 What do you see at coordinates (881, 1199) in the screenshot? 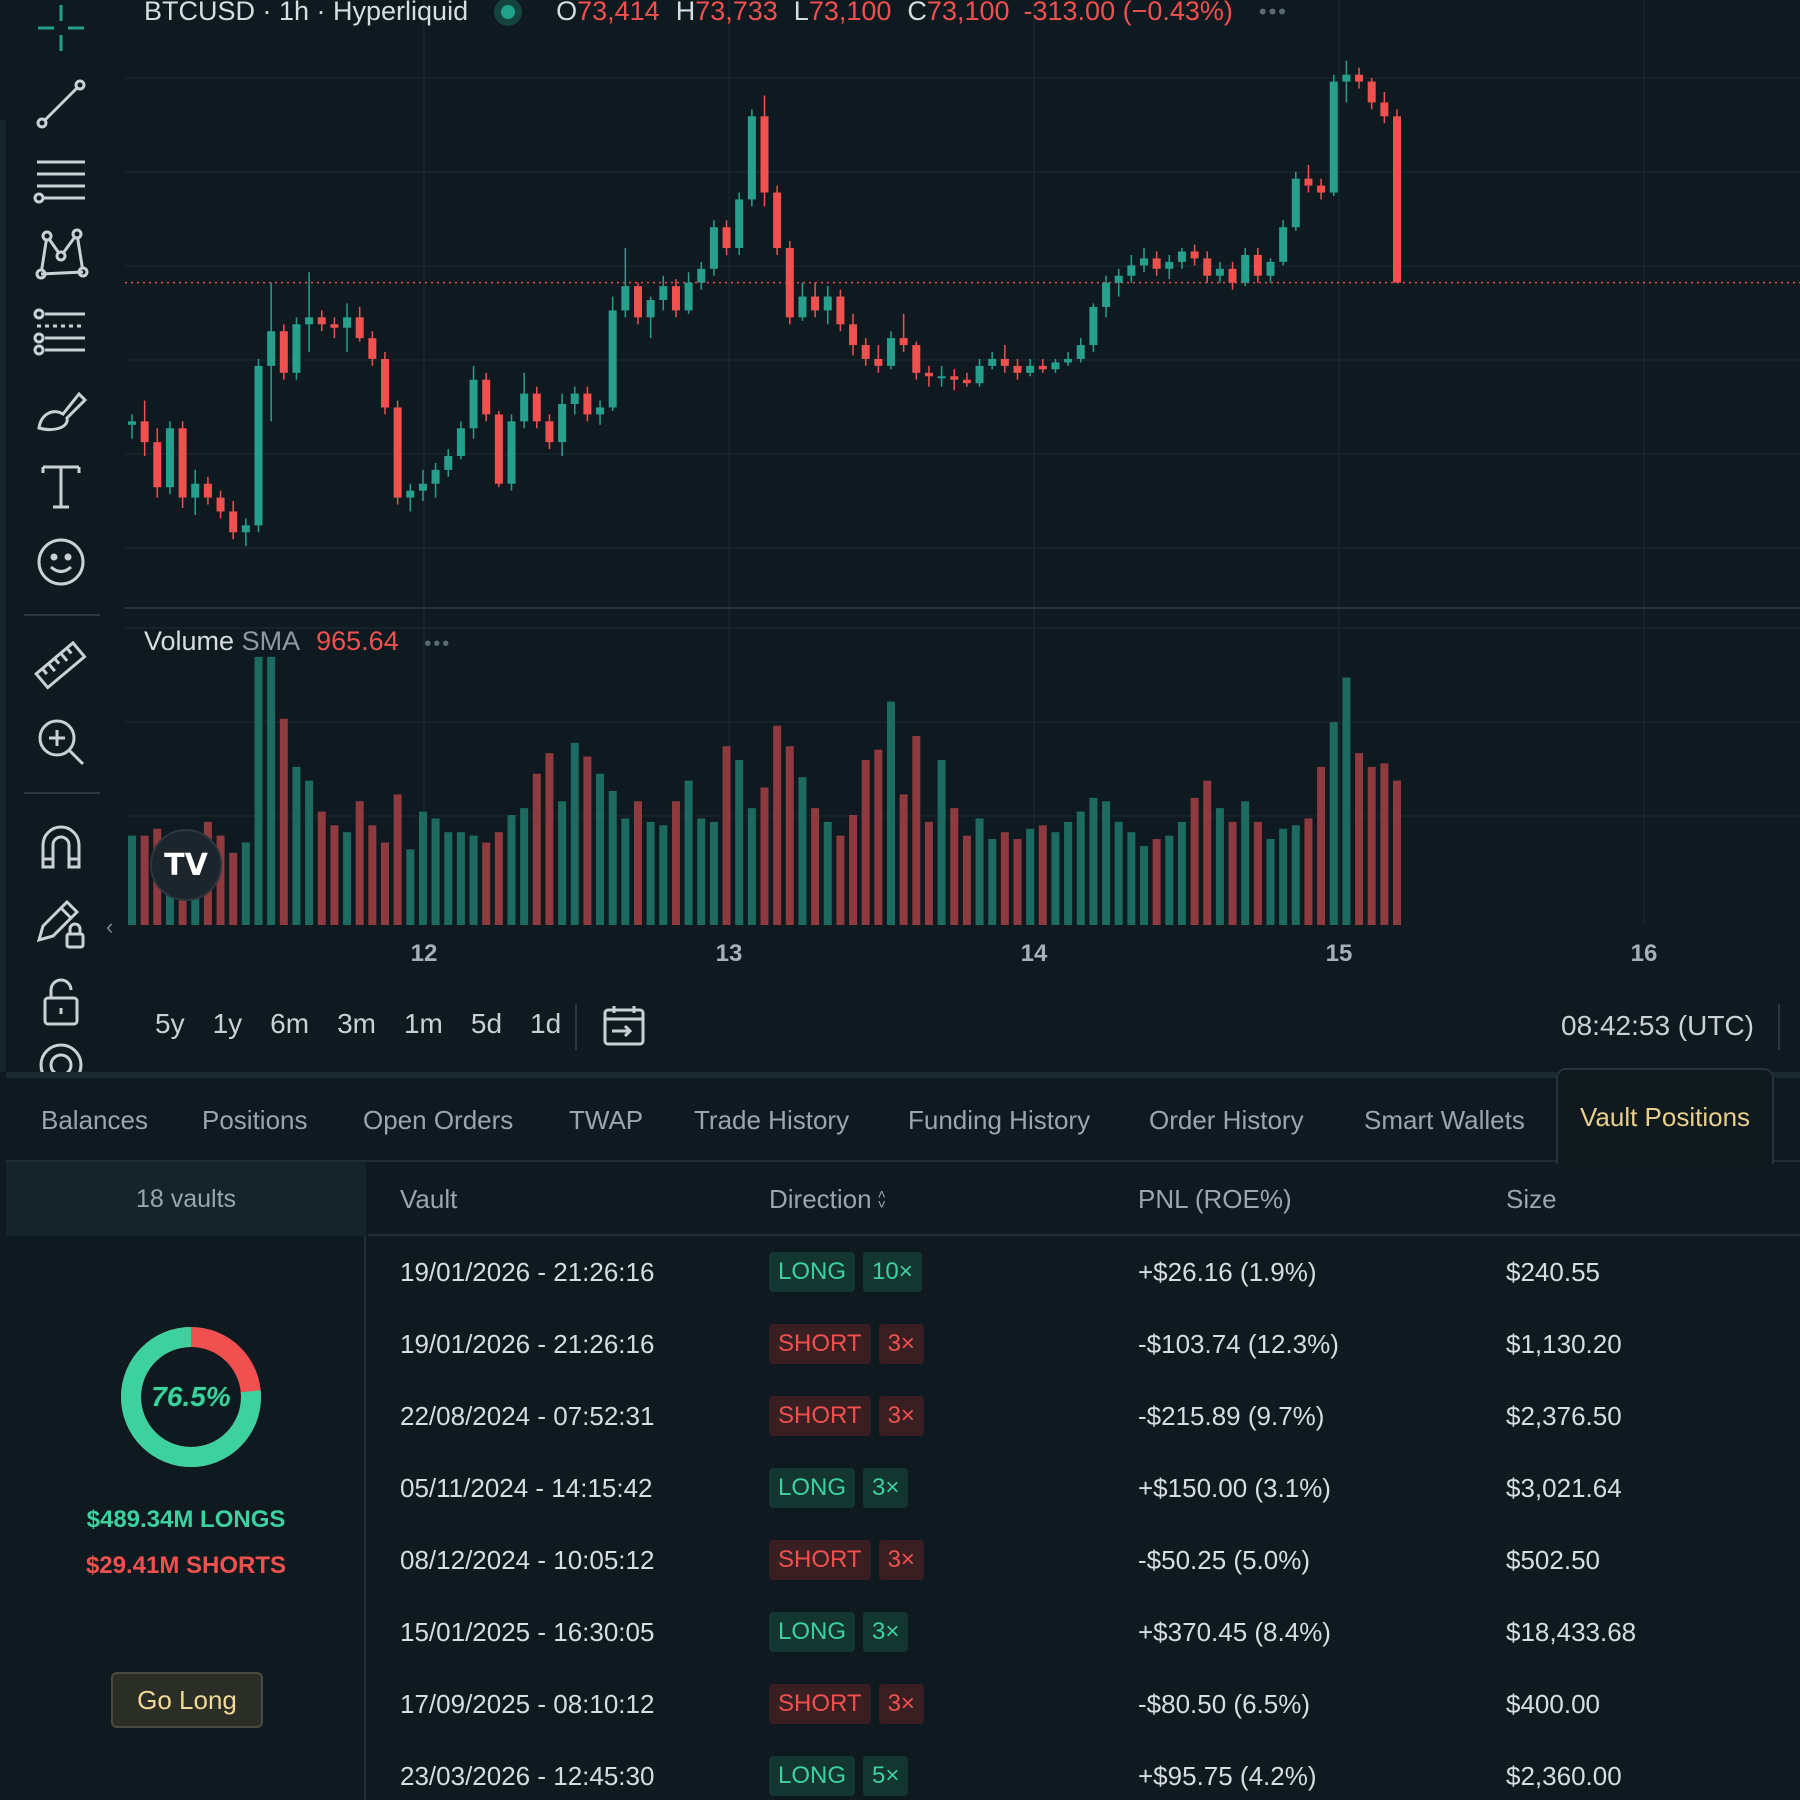
I see `sort-icon: ˄ ˅` at bounding box center [881, 1199].